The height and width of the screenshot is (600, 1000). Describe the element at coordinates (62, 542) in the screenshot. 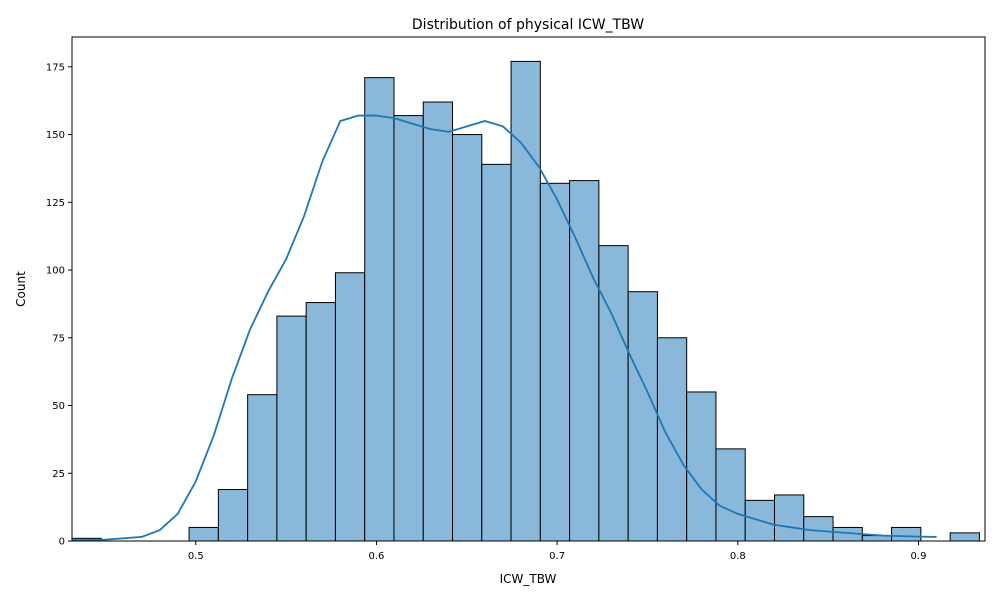

I see `y-tick-label: 0` at that location.